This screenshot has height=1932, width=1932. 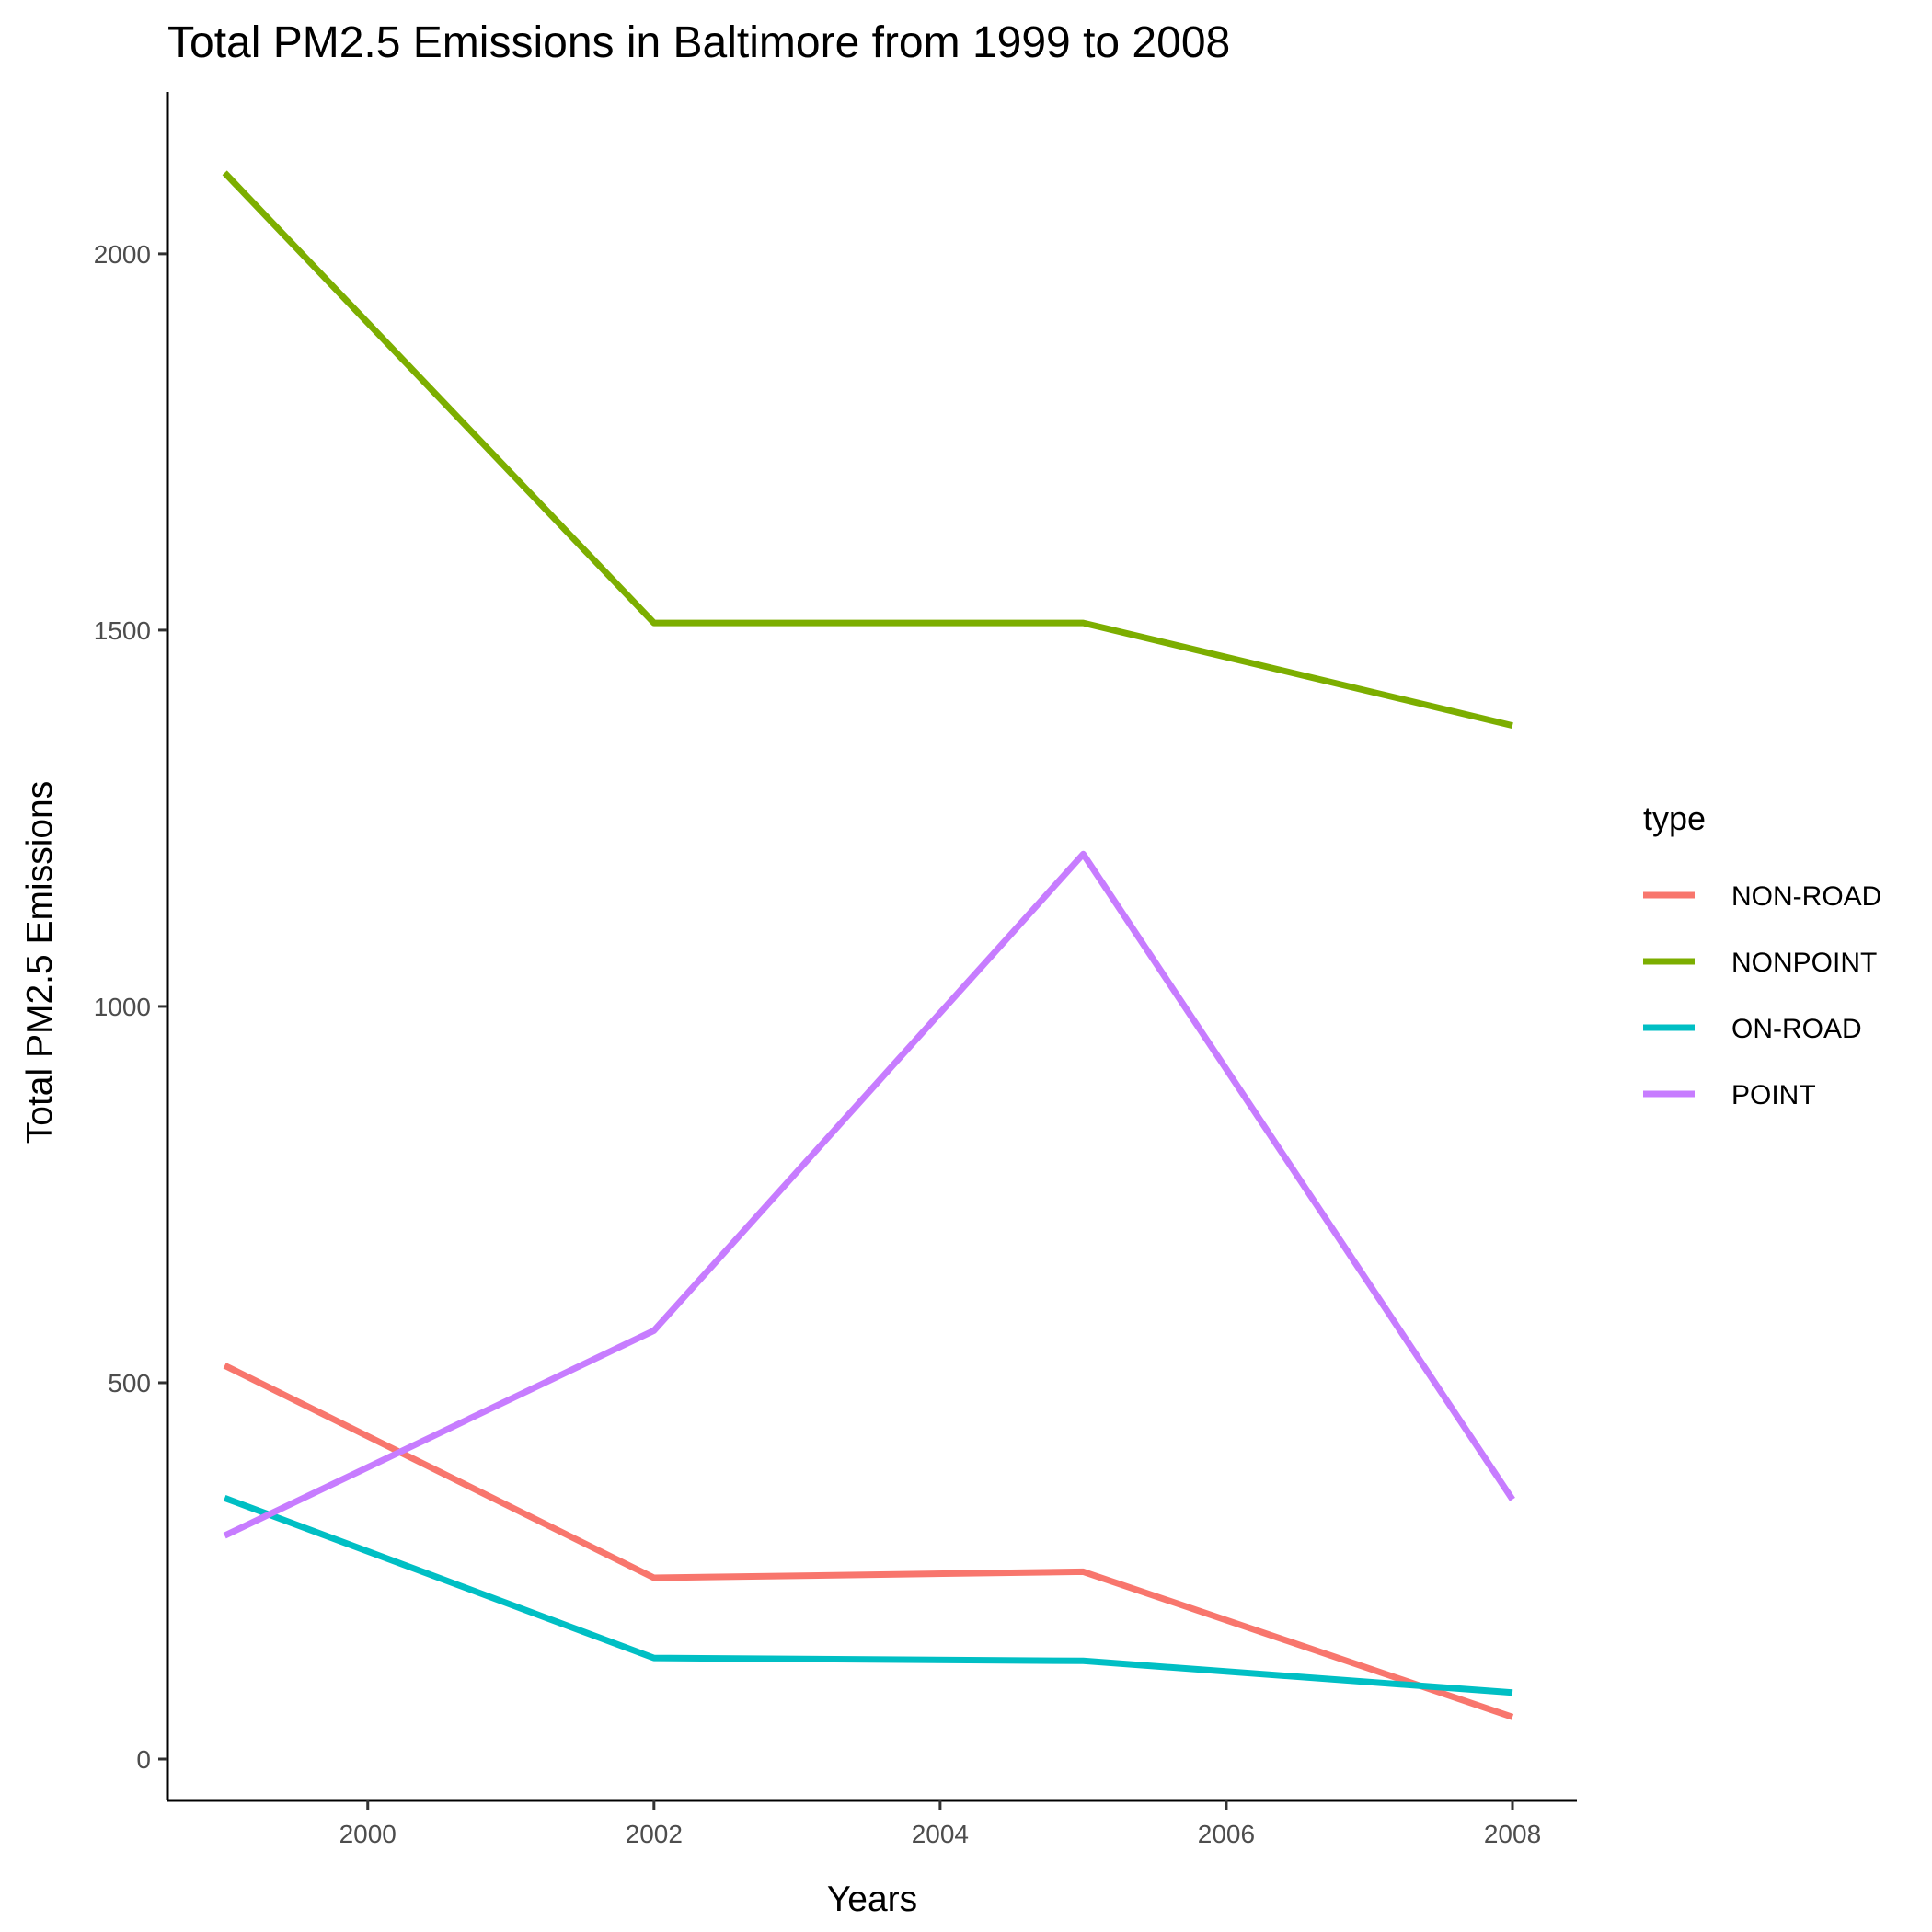 What do you see at coordinates (368, 1834) in the screenshot?
I see `x-tick-label: 2000` at bounding box center [368, 1834].